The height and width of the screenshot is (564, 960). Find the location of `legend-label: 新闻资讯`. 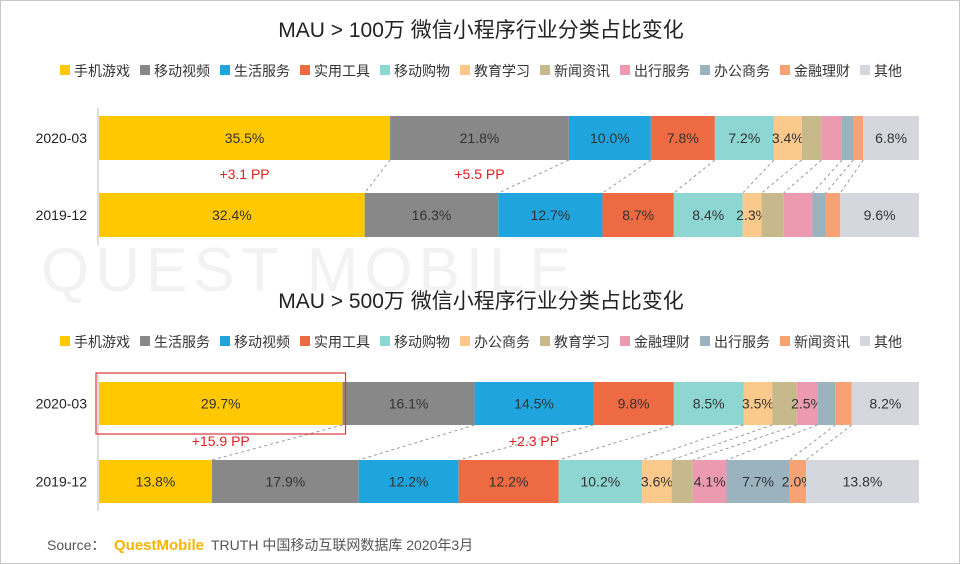

legend-label: 新闻资讯 is located at coordinates (582, 71).